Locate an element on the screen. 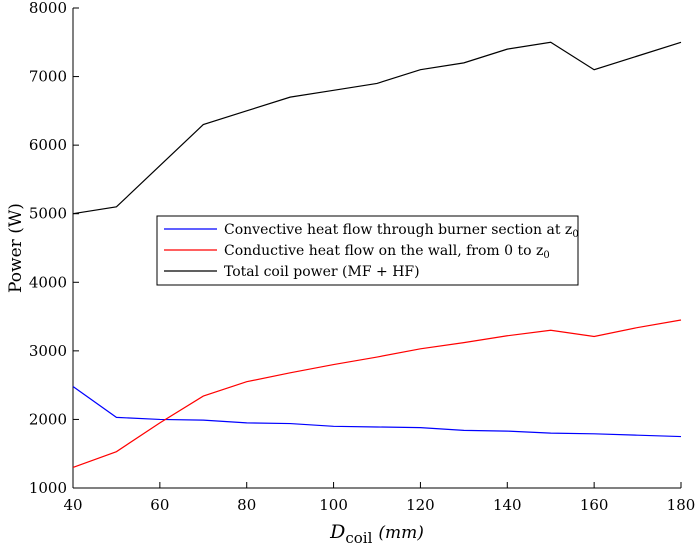 The height and width of the screenshot is (548, 698). legend-box is located at coordinates (367, 250).